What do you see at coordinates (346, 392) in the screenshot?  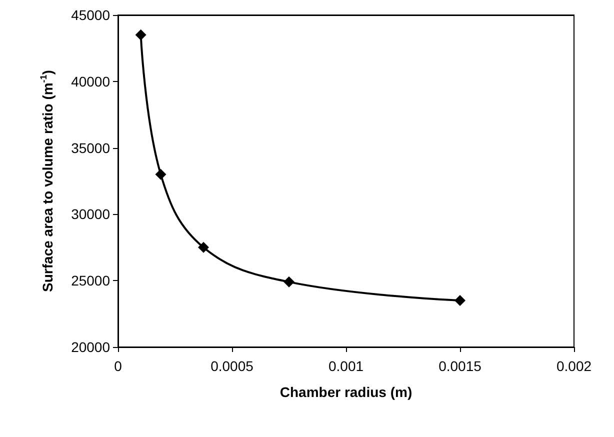 I see `x-axis-title: Chamber radius (m)` at bounding box center [346, 392].